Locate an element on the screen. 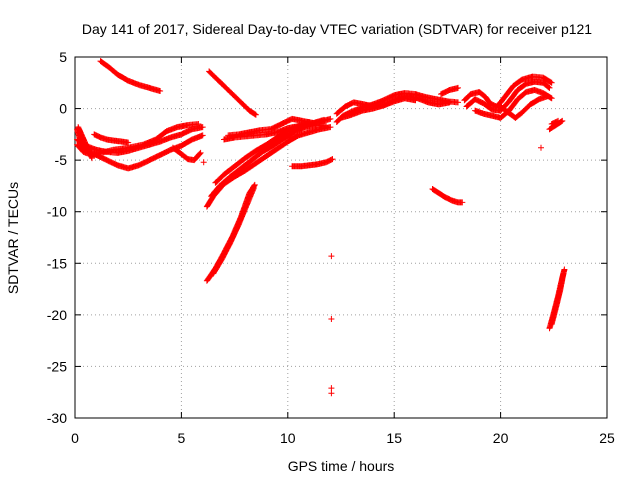 The width and height of the screenshot is (640, 485). y-axis-label: SDTVAR / TECUs is located at coordinates (13, 238).